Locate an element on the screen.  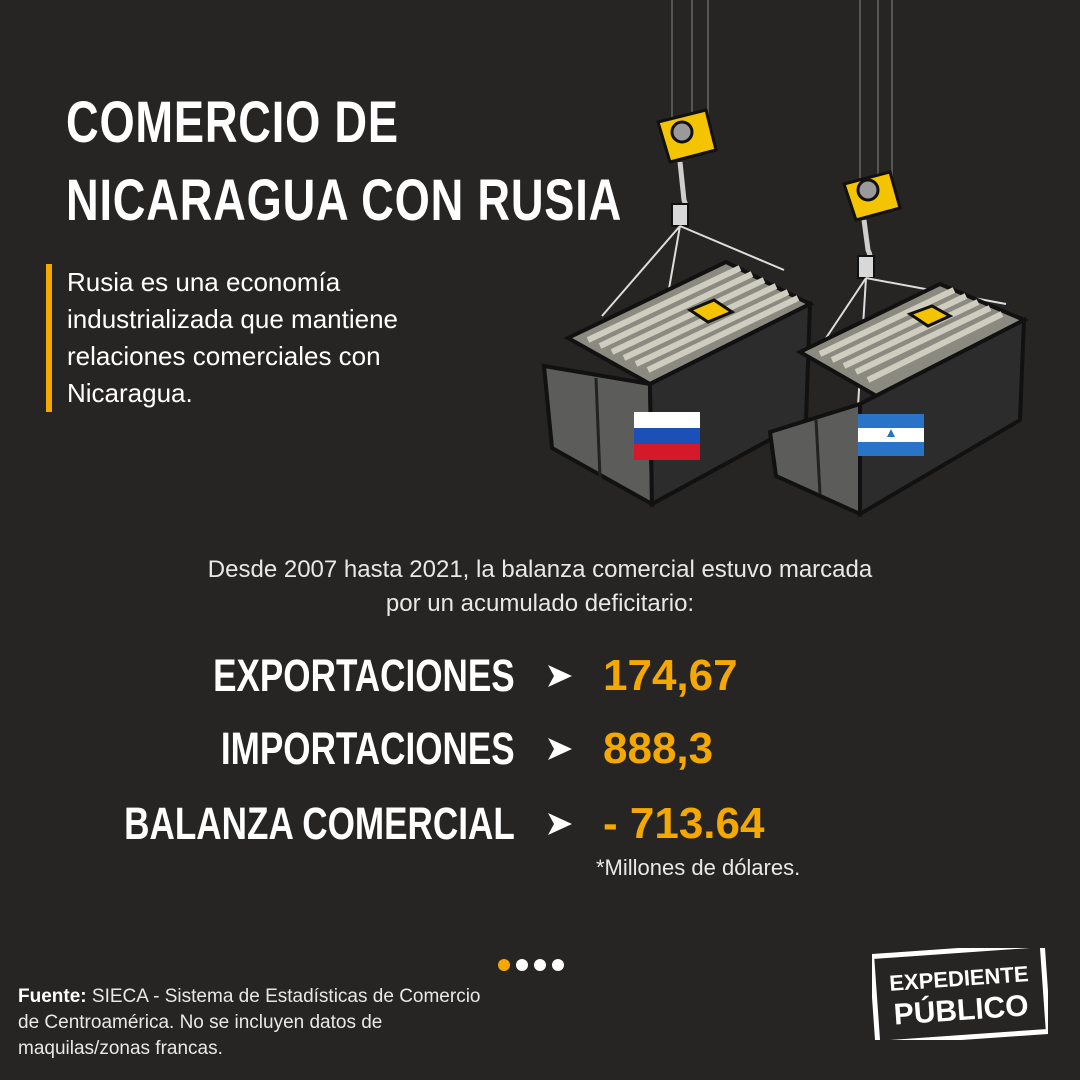
stat-value: 174,67 is located at coordinates (670, 675).